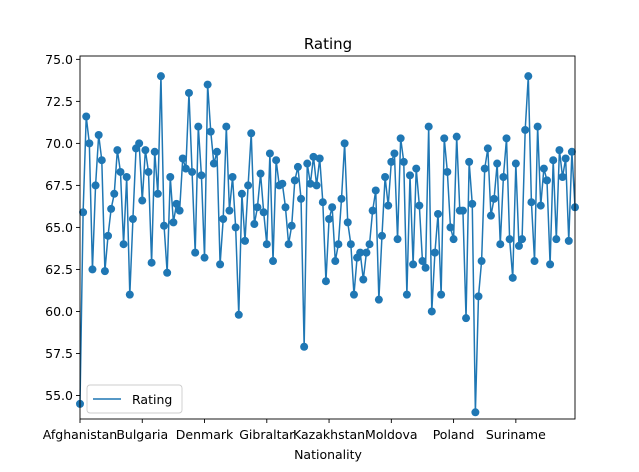 This screenshot has width=639, height=472. What do you see at coordinates (391, 434) in the screenshot?
I see `x-tick-label: Moldova` at bounding box center [391, 434].